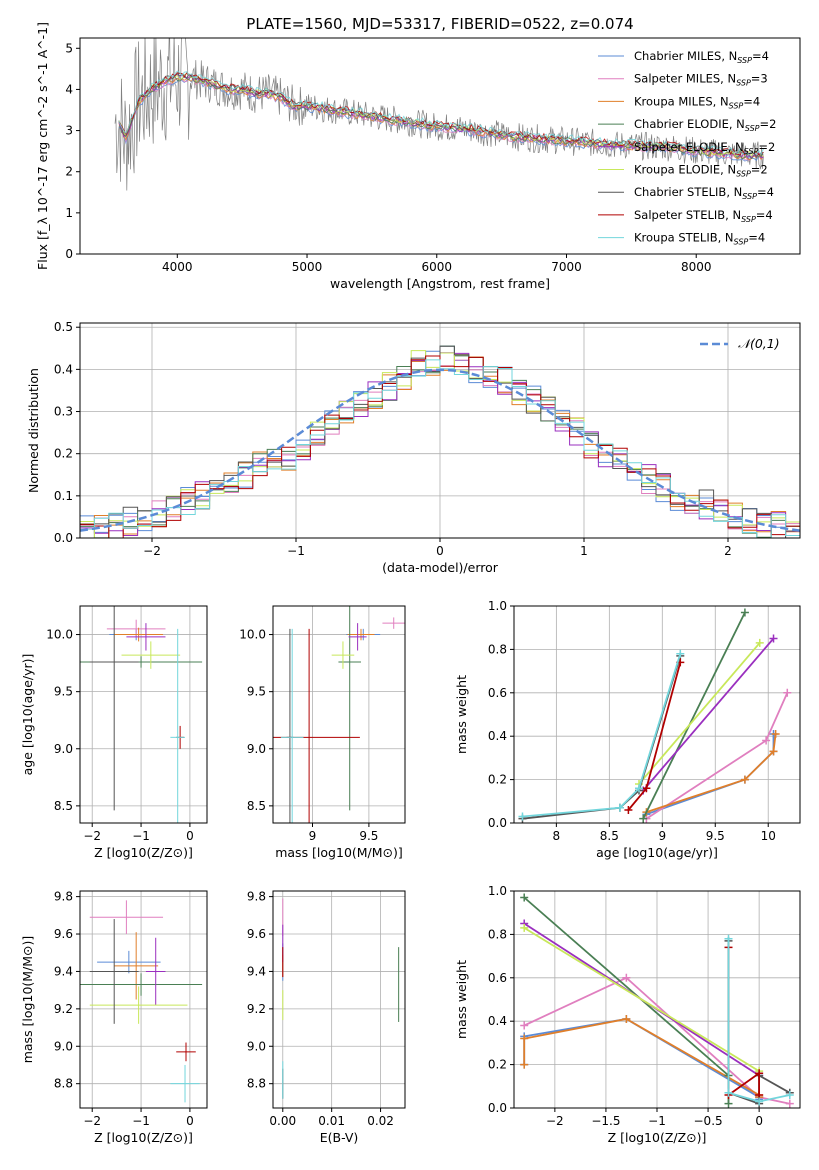  What do you see at coordinates (307, 267) in the screenshot?
I see `x-tick-label: 5000` at bounding box center [307, 267].